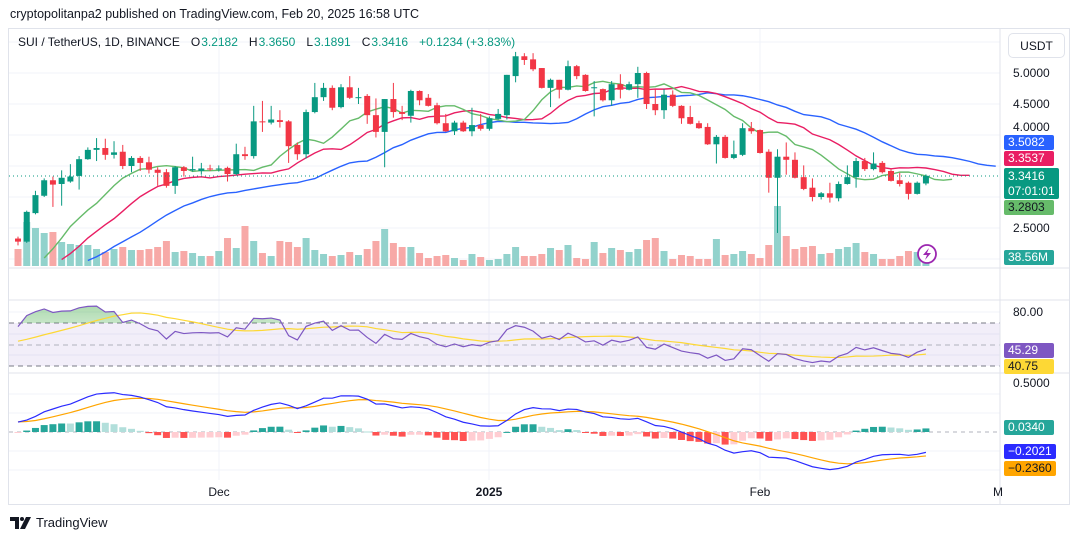 The image size is (1080, 541). What do you see at coordinates (1029, 207) in the screenshot?
I see `lips-price-tag: 3.2803` at bounding box center [1029, 207].